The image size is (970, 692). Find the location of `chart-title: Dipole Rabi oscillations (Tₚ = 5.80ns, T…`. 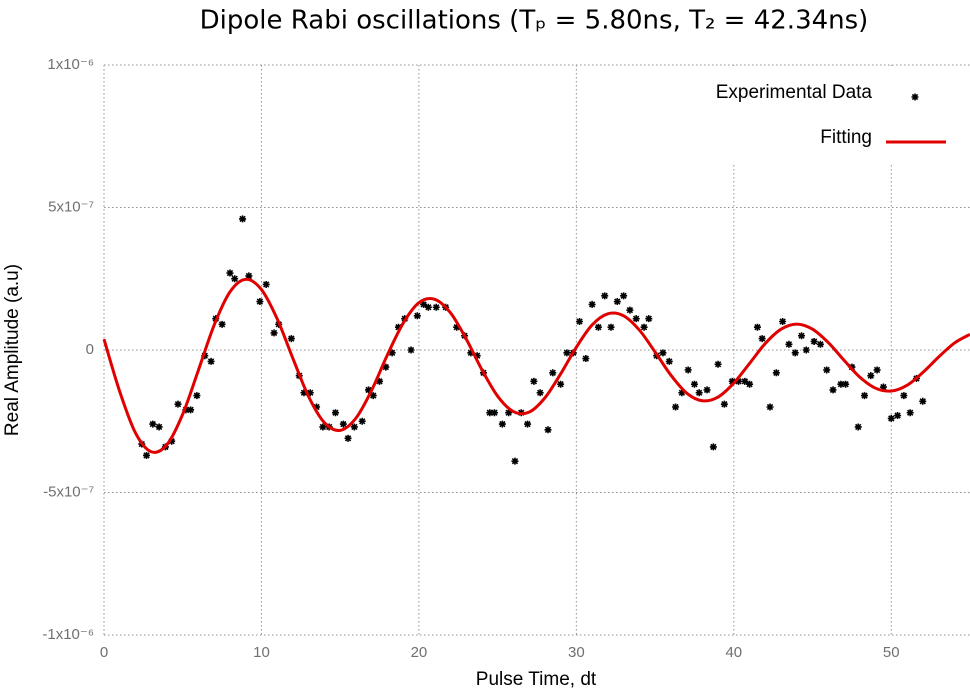

chart-title: Dipole Rabi oscillations (Tₚ = 5.80ns, T… is located at coordinates (534, 21).